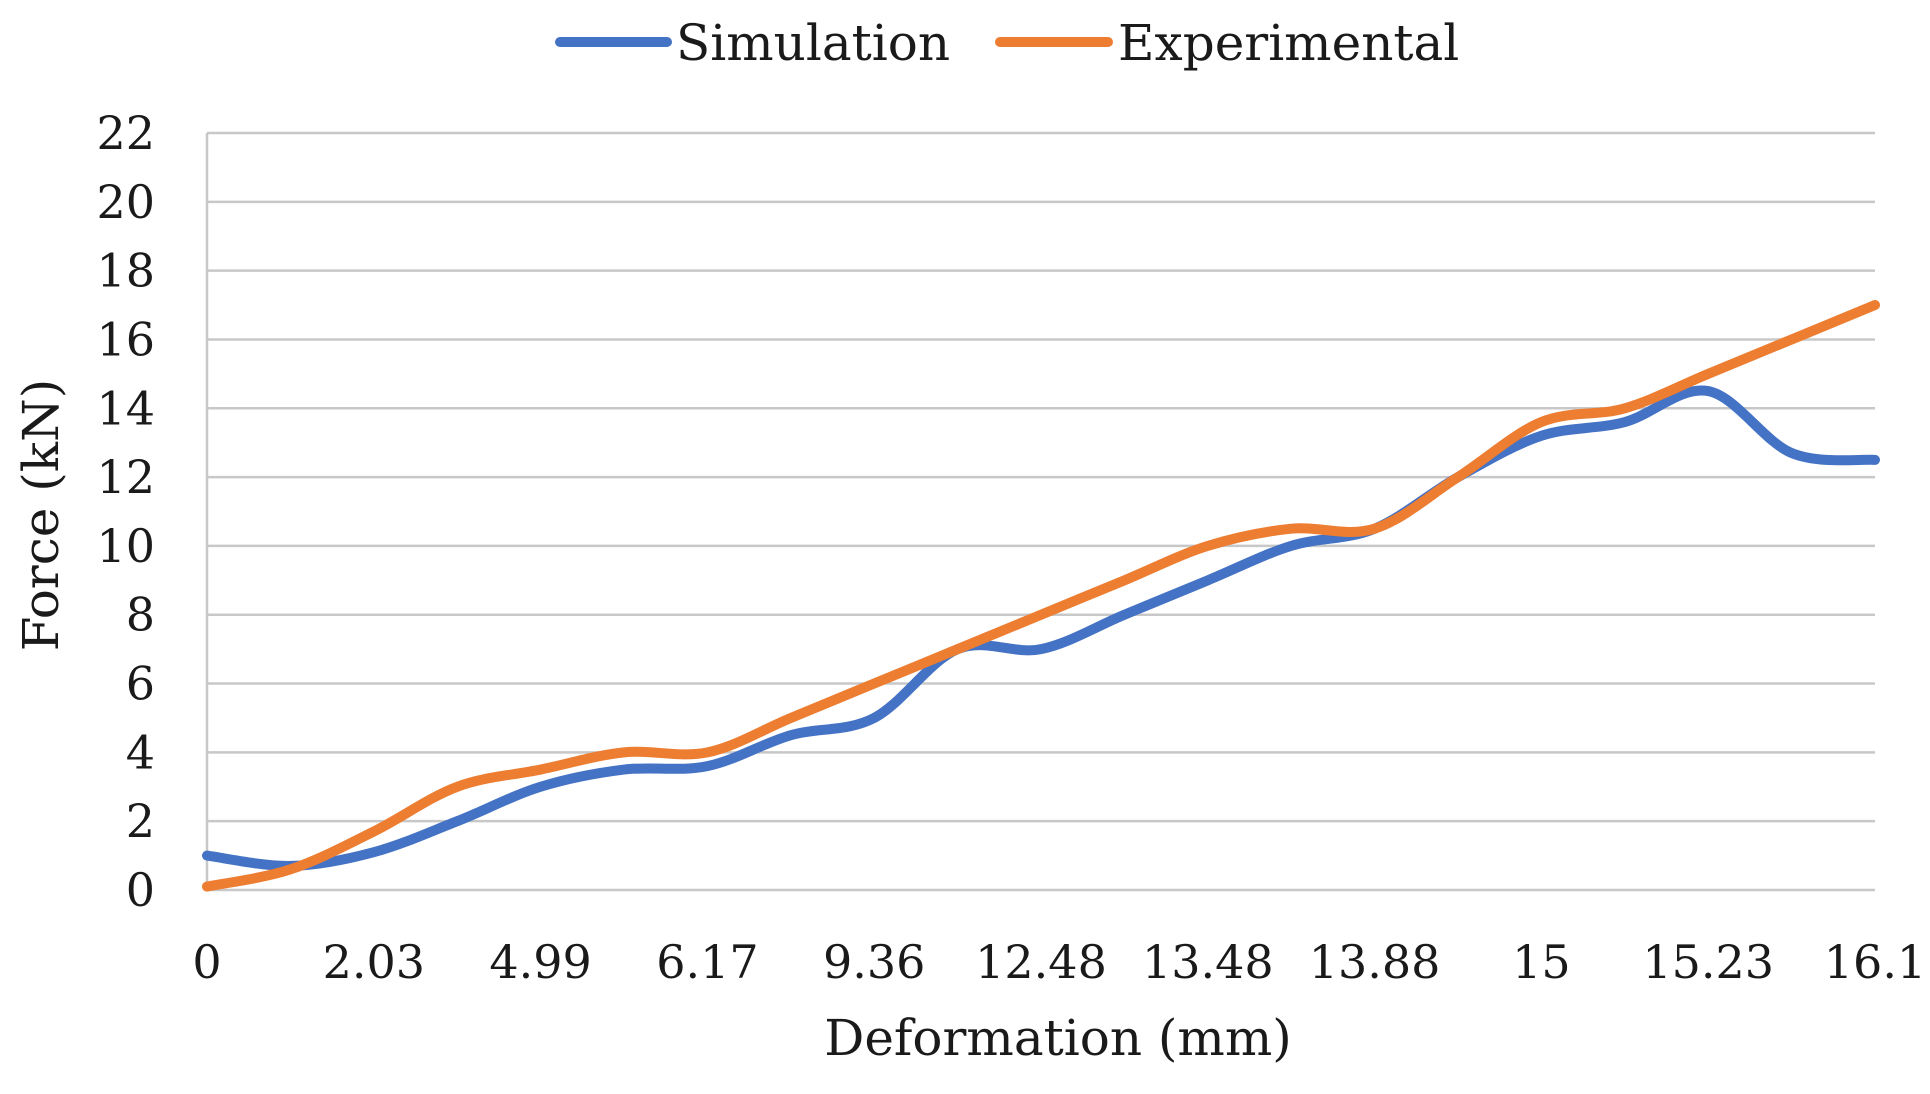 The width and height of the screenshot is (1930, 1094). What do you see at coordinates (1288, 43) in the screenshot?
I see `legend-label-experimental: Experimental` at bounding box center [1288, 43].